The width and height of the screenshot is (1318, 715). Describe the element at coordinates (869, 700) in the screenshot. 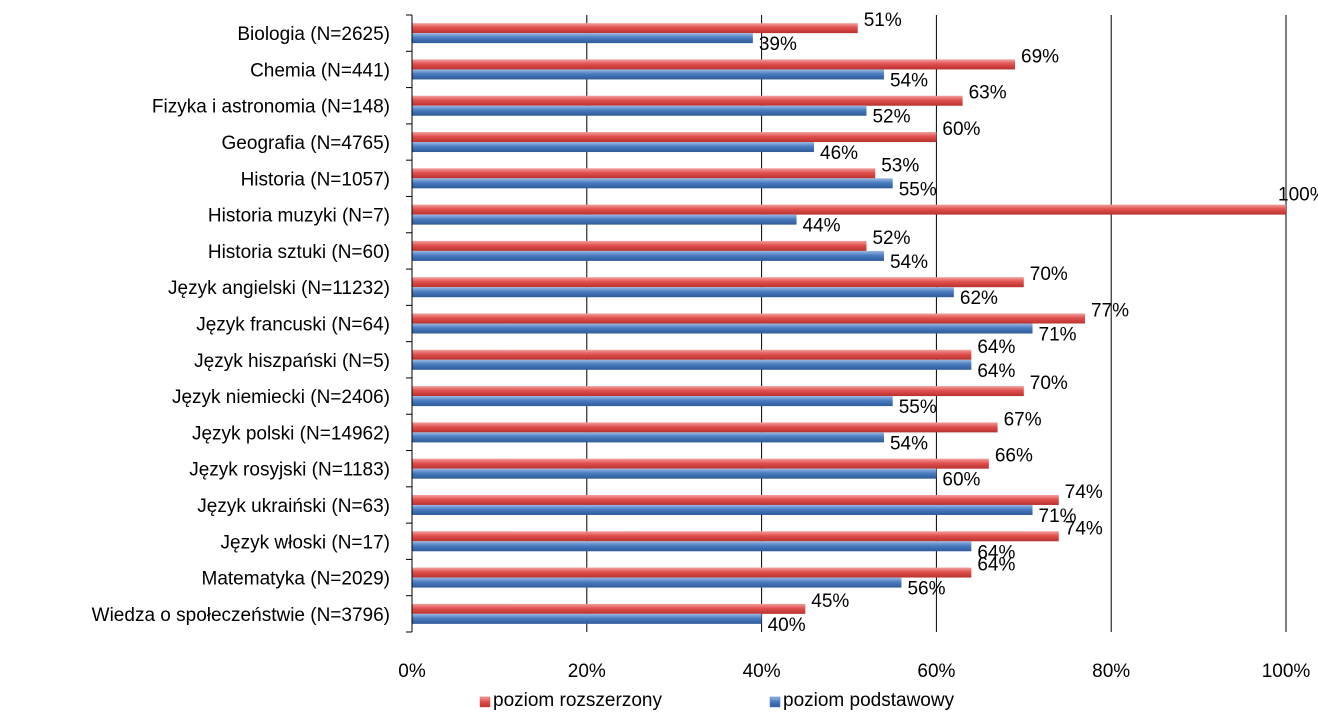

I see `legend-label: poziom podstawowy` at that location.